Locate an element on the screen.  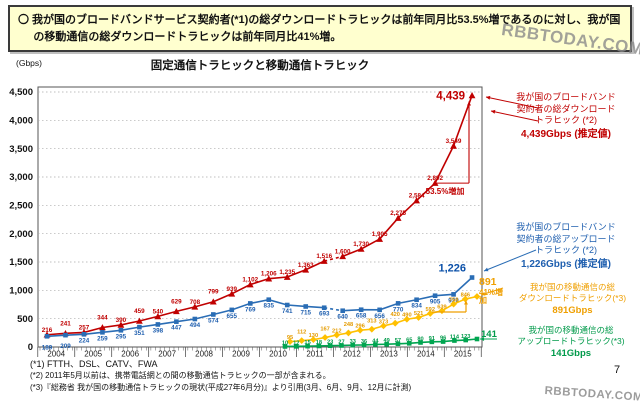
annotation-broadband-upload-value: 1,226Gbps (推定値) is located at coordinates (566, 265).